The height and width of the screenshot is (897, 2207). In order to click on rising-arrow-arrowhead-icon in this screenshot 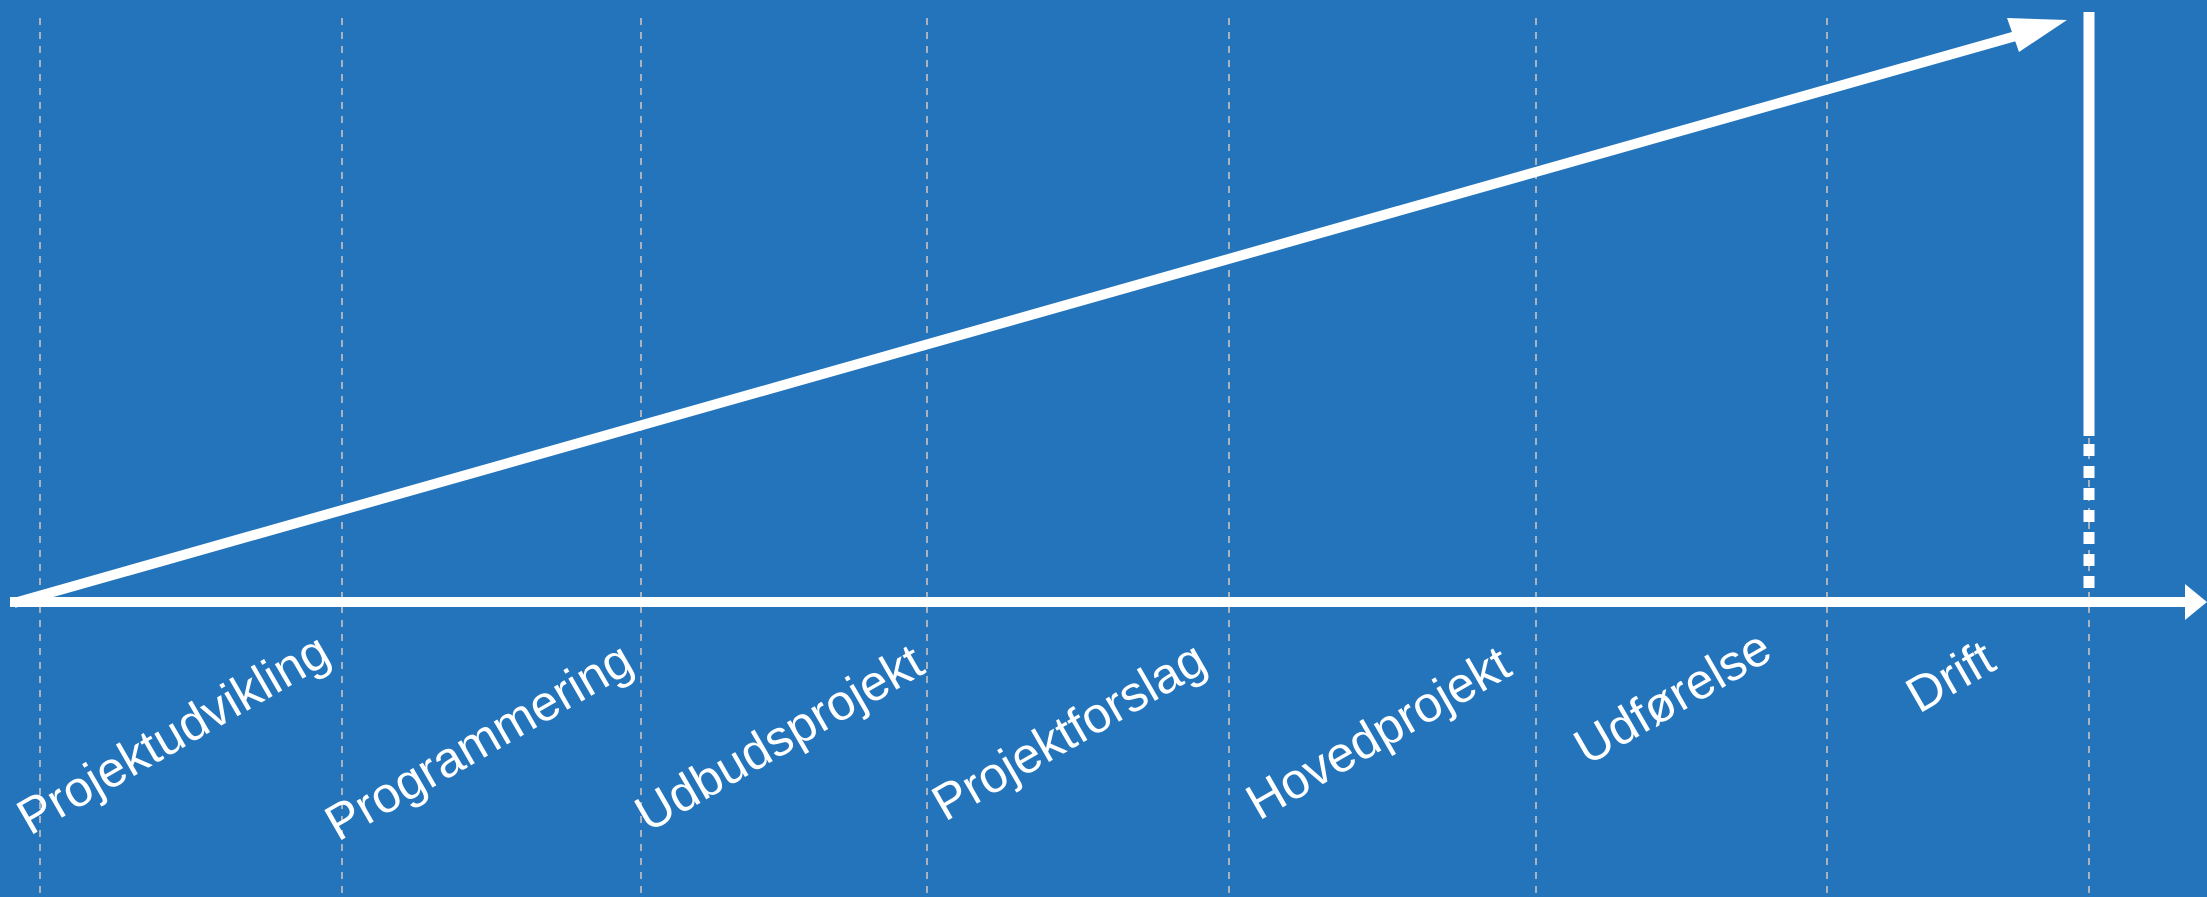, I will do `click(2037, 35)`.